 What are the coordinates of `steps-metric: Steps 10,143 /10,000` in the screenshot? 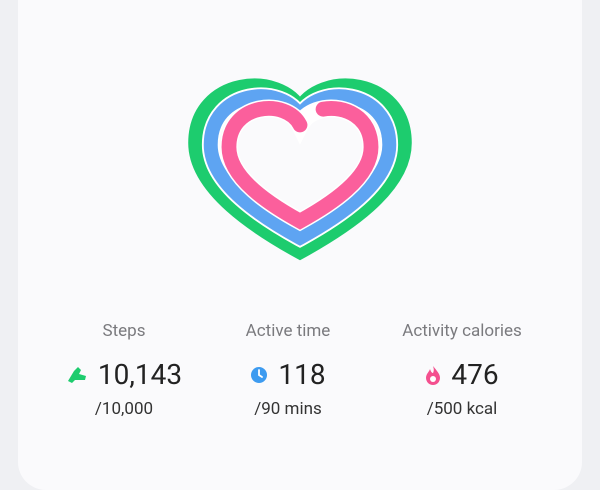 It's located at (124, 369).